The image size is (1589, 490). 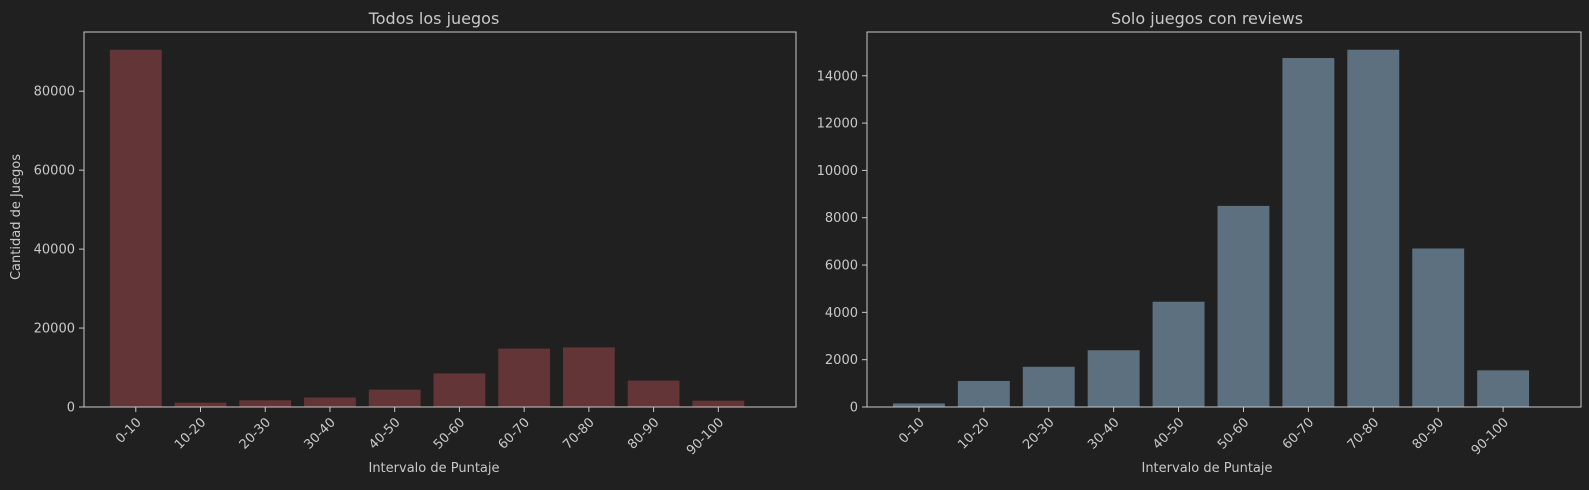 I want to click on y-tick-label: 6000, so click(x=841, y=266).